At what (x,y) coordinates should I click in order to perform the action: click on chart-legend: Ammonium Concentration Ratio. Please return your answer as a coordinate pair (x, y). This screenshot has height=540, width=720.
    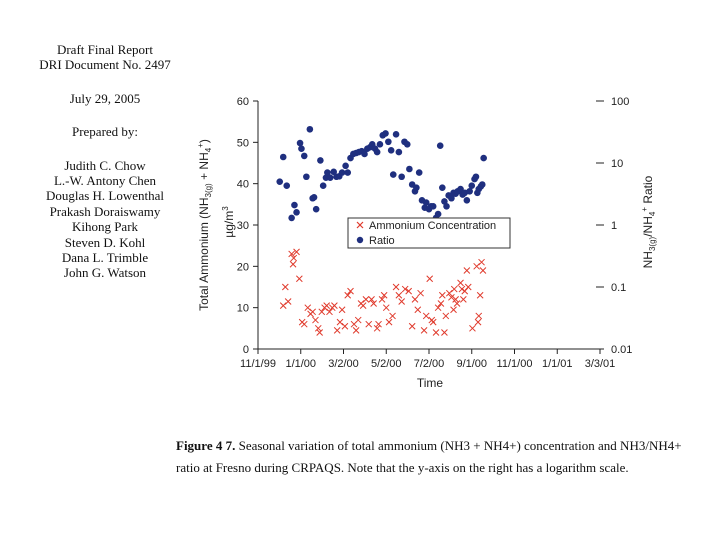
    Looking at the image, I should click on (429, 233).